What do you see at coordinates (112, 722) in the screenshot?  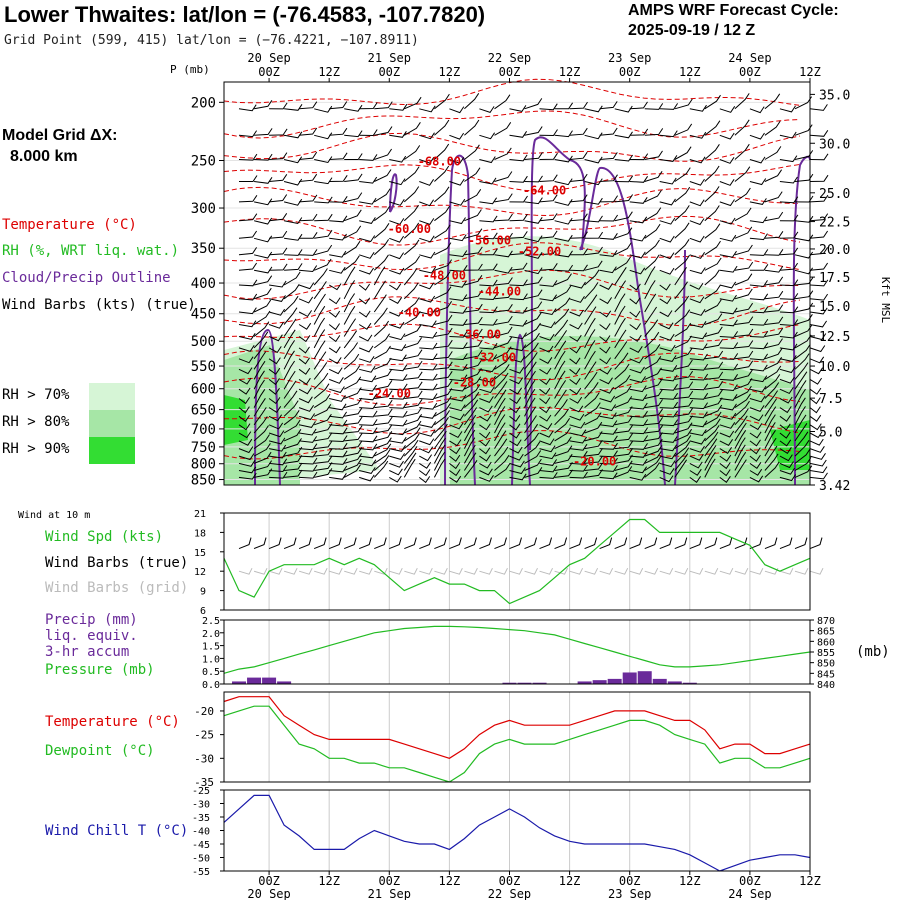 I see `temperature-label: Temperature (°C)` at bounding box center [112, 722].